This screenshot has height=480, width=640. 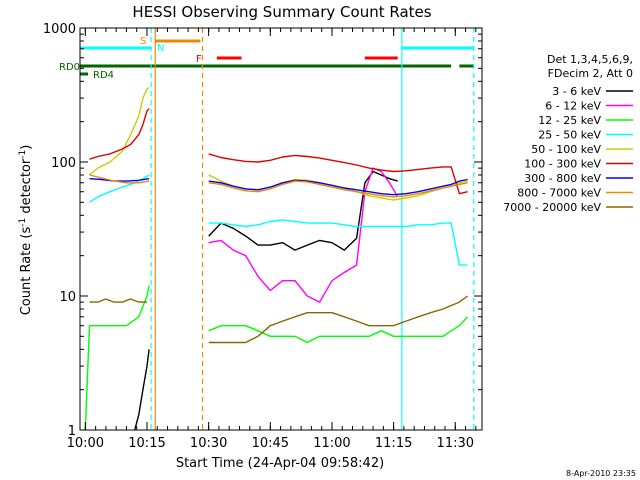 I want to click on legend-label: 800 - 7000 keV, so click(x=559, y=193).